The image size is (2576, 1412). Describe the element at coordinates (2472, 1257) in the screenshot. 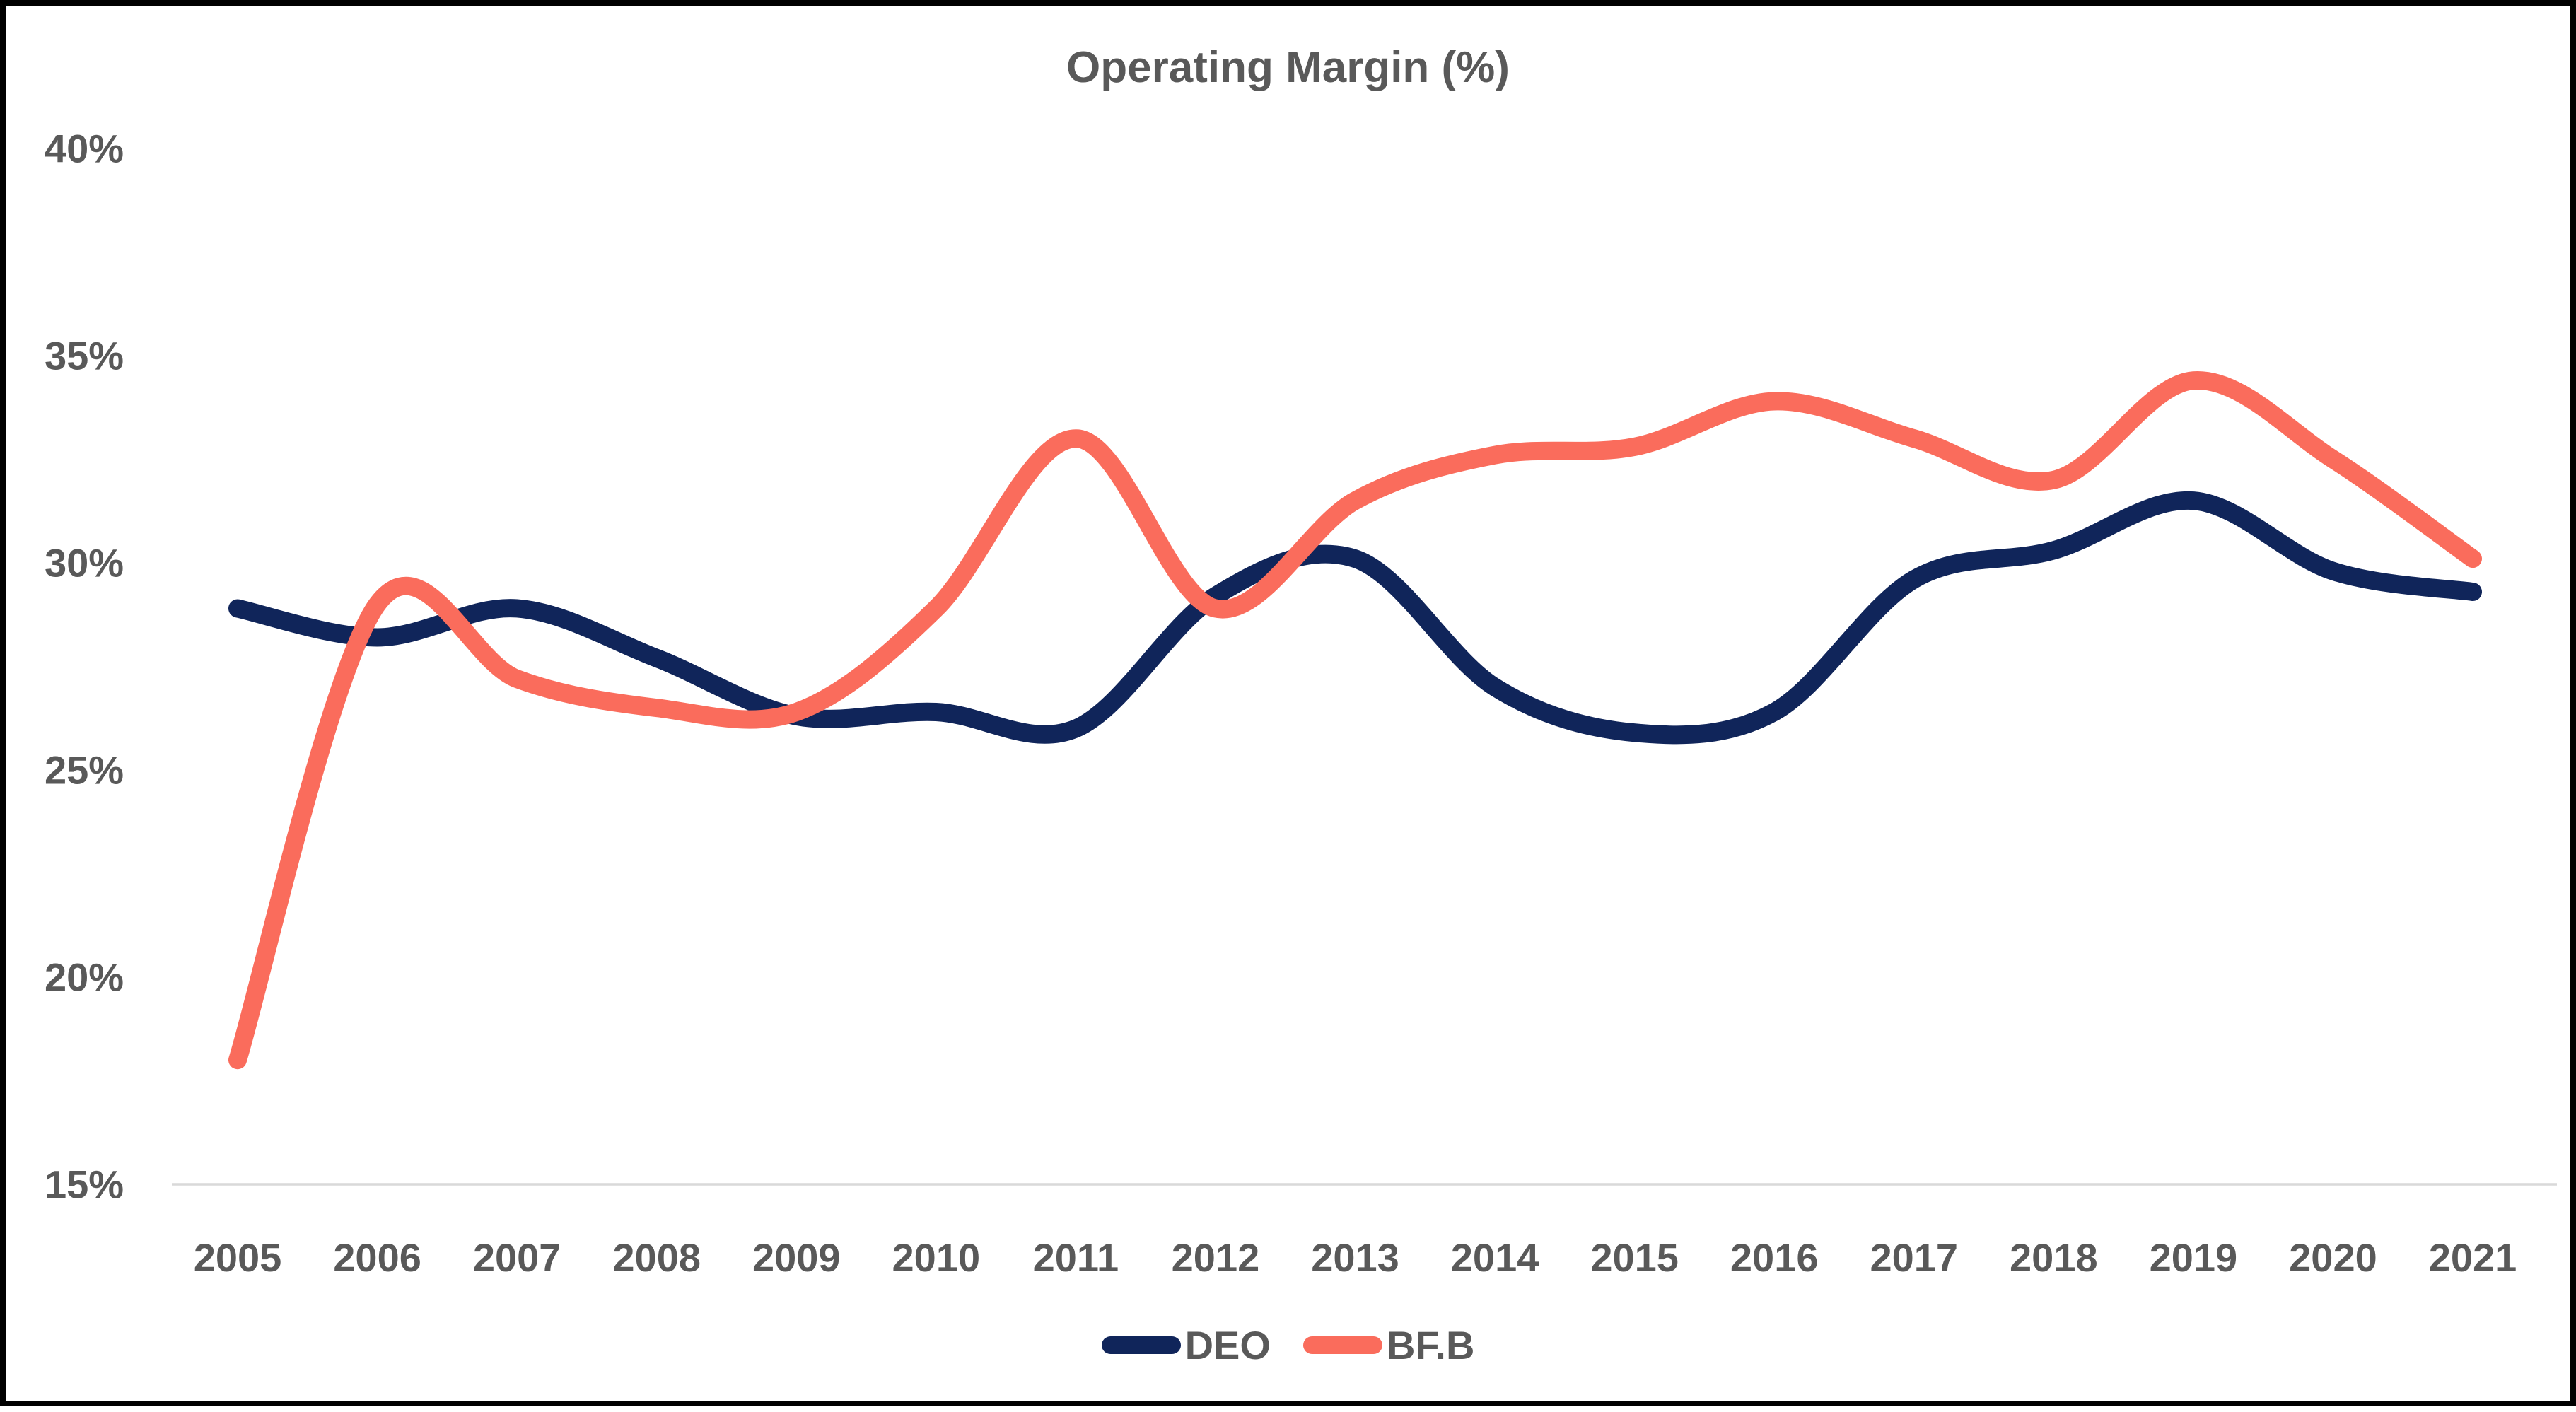

I see `x-tick-label: 2021` at that location.